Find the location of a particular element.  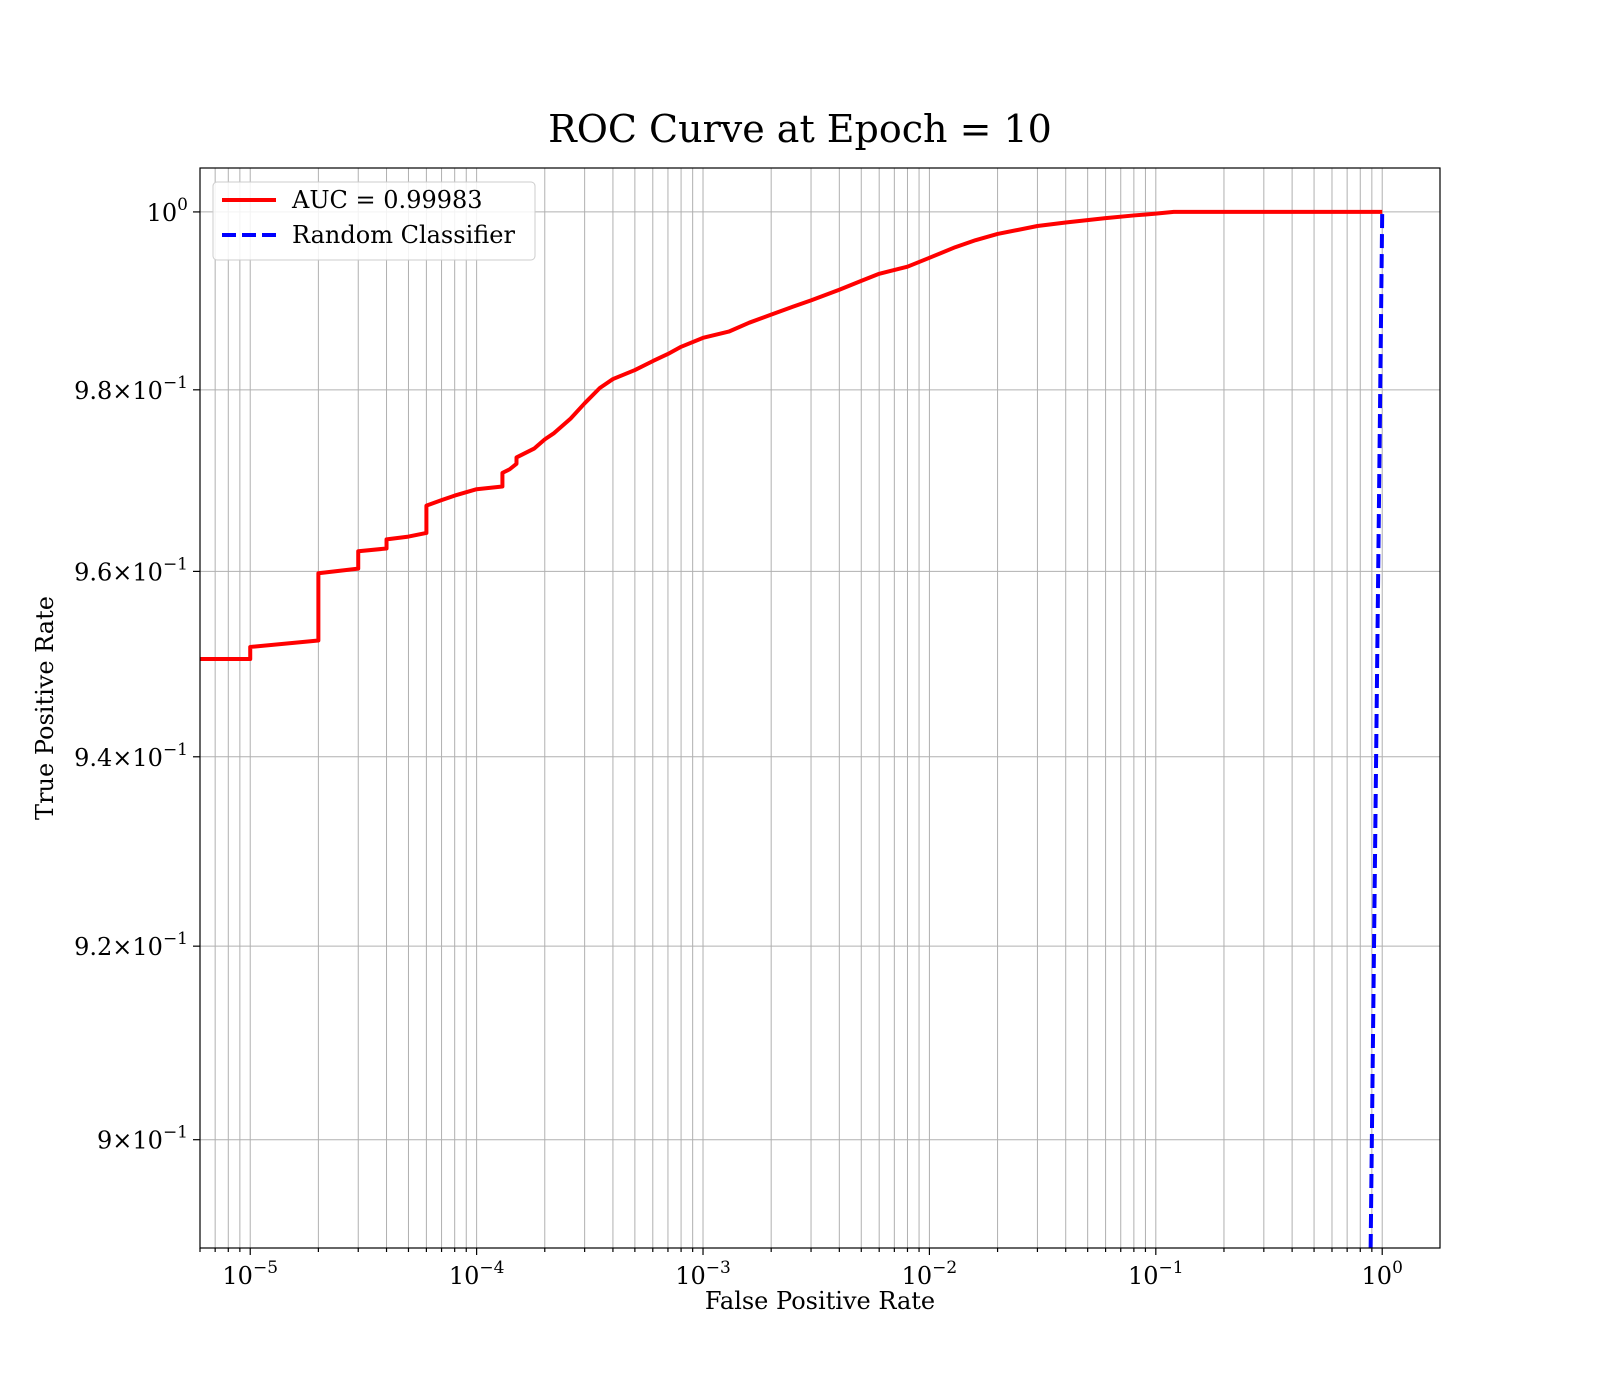

x-tick-label: 10⁻³ is located at coordinates (703, 1274).